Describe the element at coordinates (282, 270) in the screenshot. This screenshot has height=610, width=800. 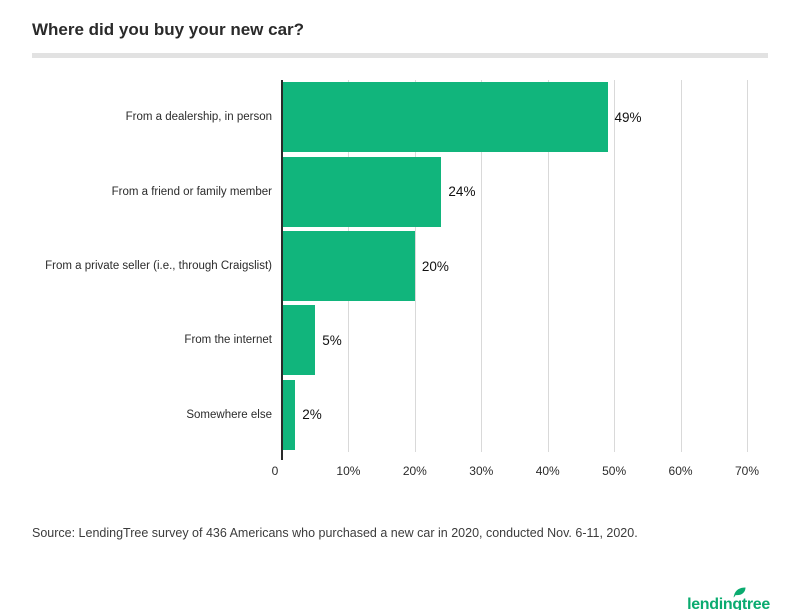
I see `y-axis-line` at that location.